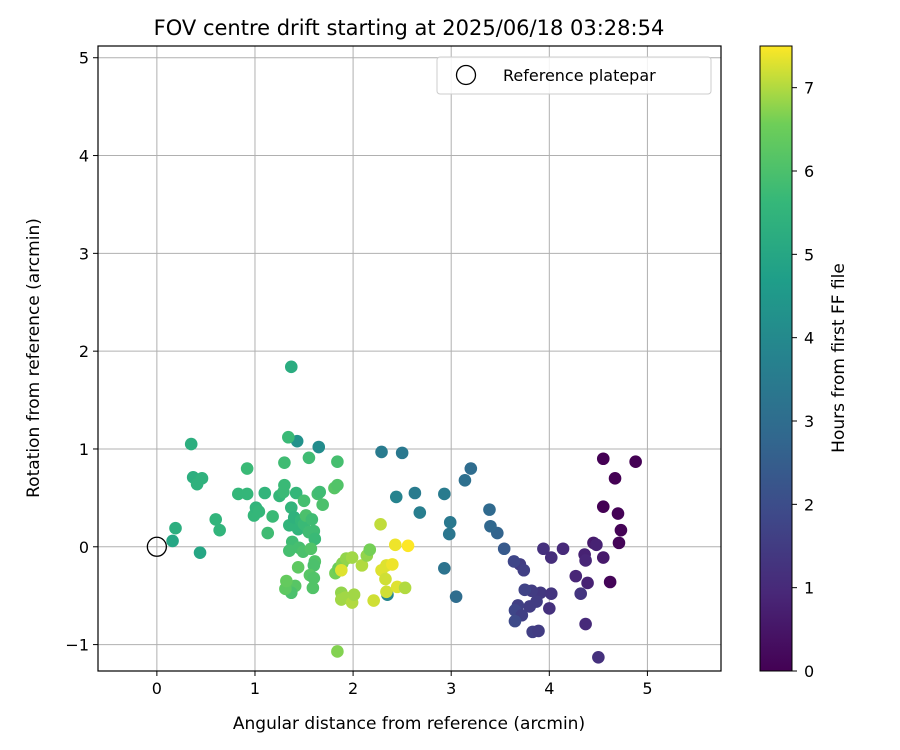 This screenshot has height=750, width=900. What do you see at coordinates (353, 688) in the screenshot?
I see `x-tick-label: 2` at bounding box center [353, 688].